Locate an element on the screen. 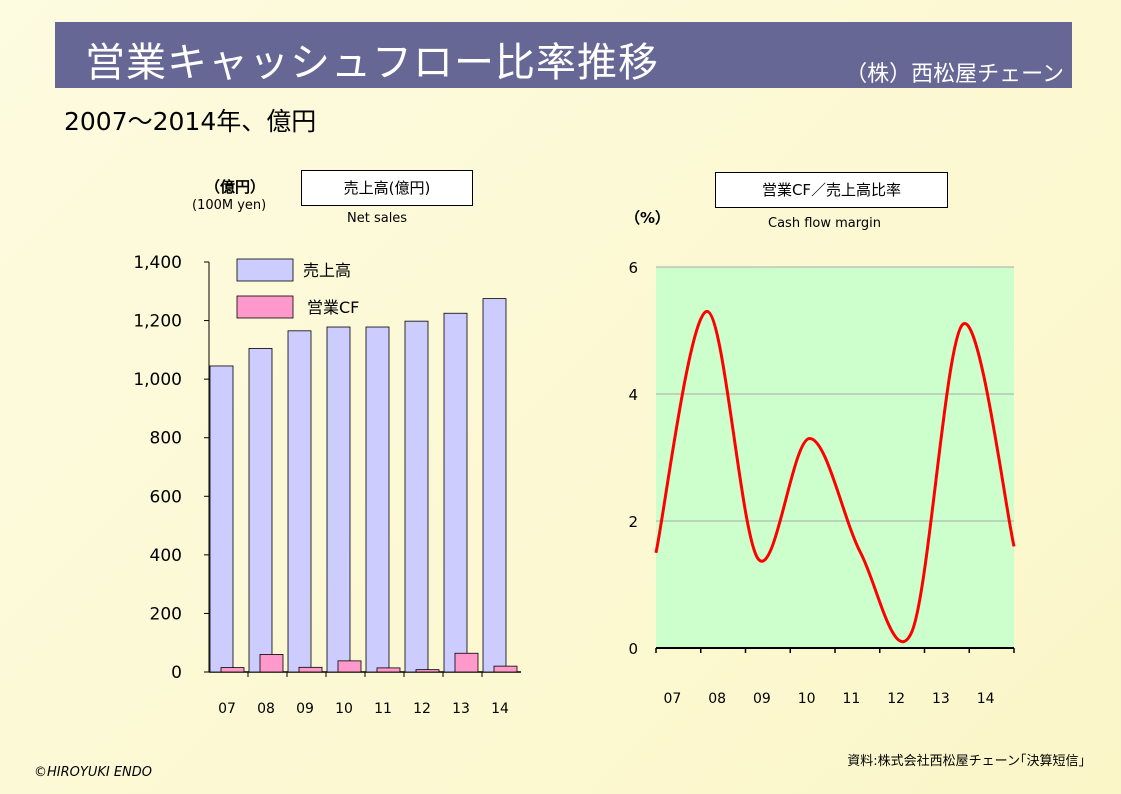 The image size is (1121, 794). legend-cf-swatch is located at coordinates (265, 307).